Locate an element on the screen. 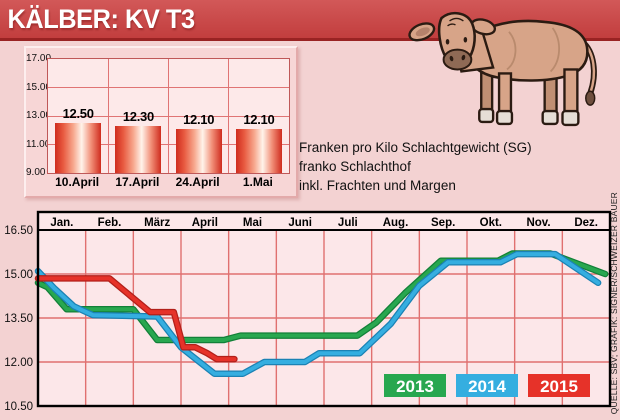 The height and width of the screenshot is (420, 620). month-label: Juni is located at coordinates (300, 223).